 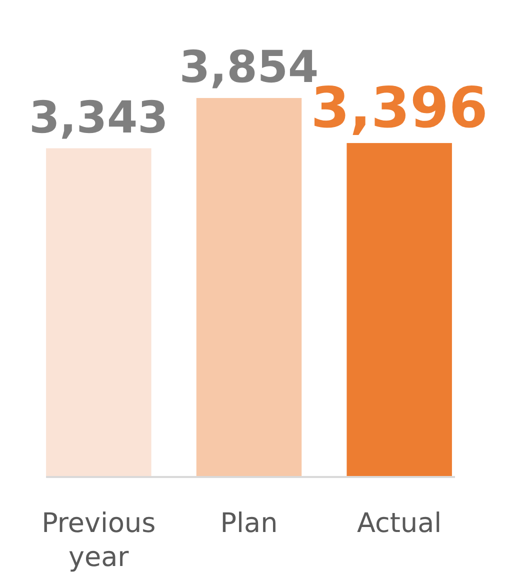 What do you see at coordinates (399, 523) in the screenshot?
I see `x-tick-label: Actual` at bounding box center [399, 523].